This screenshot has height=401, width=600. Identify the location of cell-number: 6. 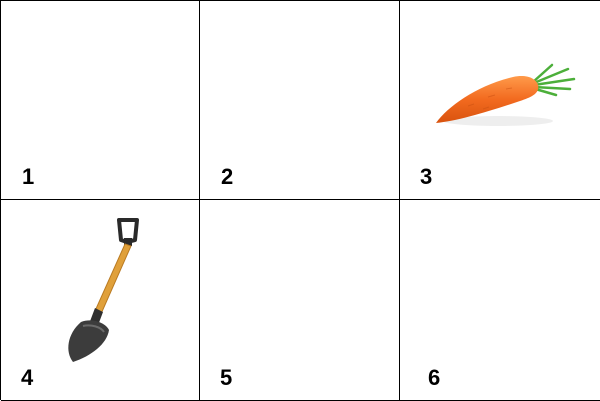
(434, 377).